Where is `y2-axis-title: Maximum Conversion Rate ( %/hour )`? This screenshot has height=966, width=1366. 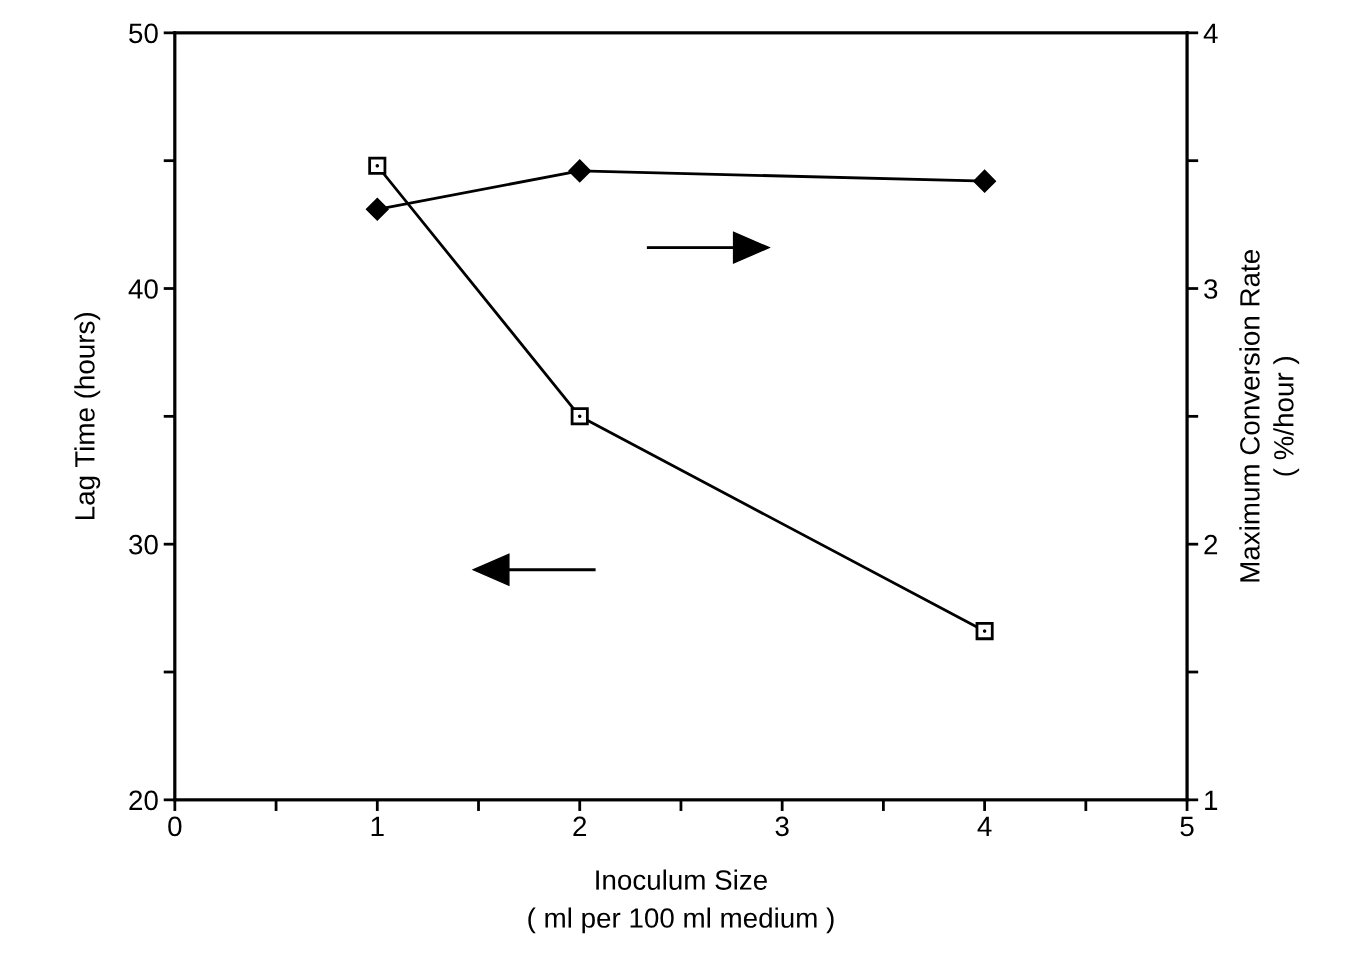
y2-axis-title: Maximum Conversion Rate ( %/hour ) is located at coordinates (1269, 416).